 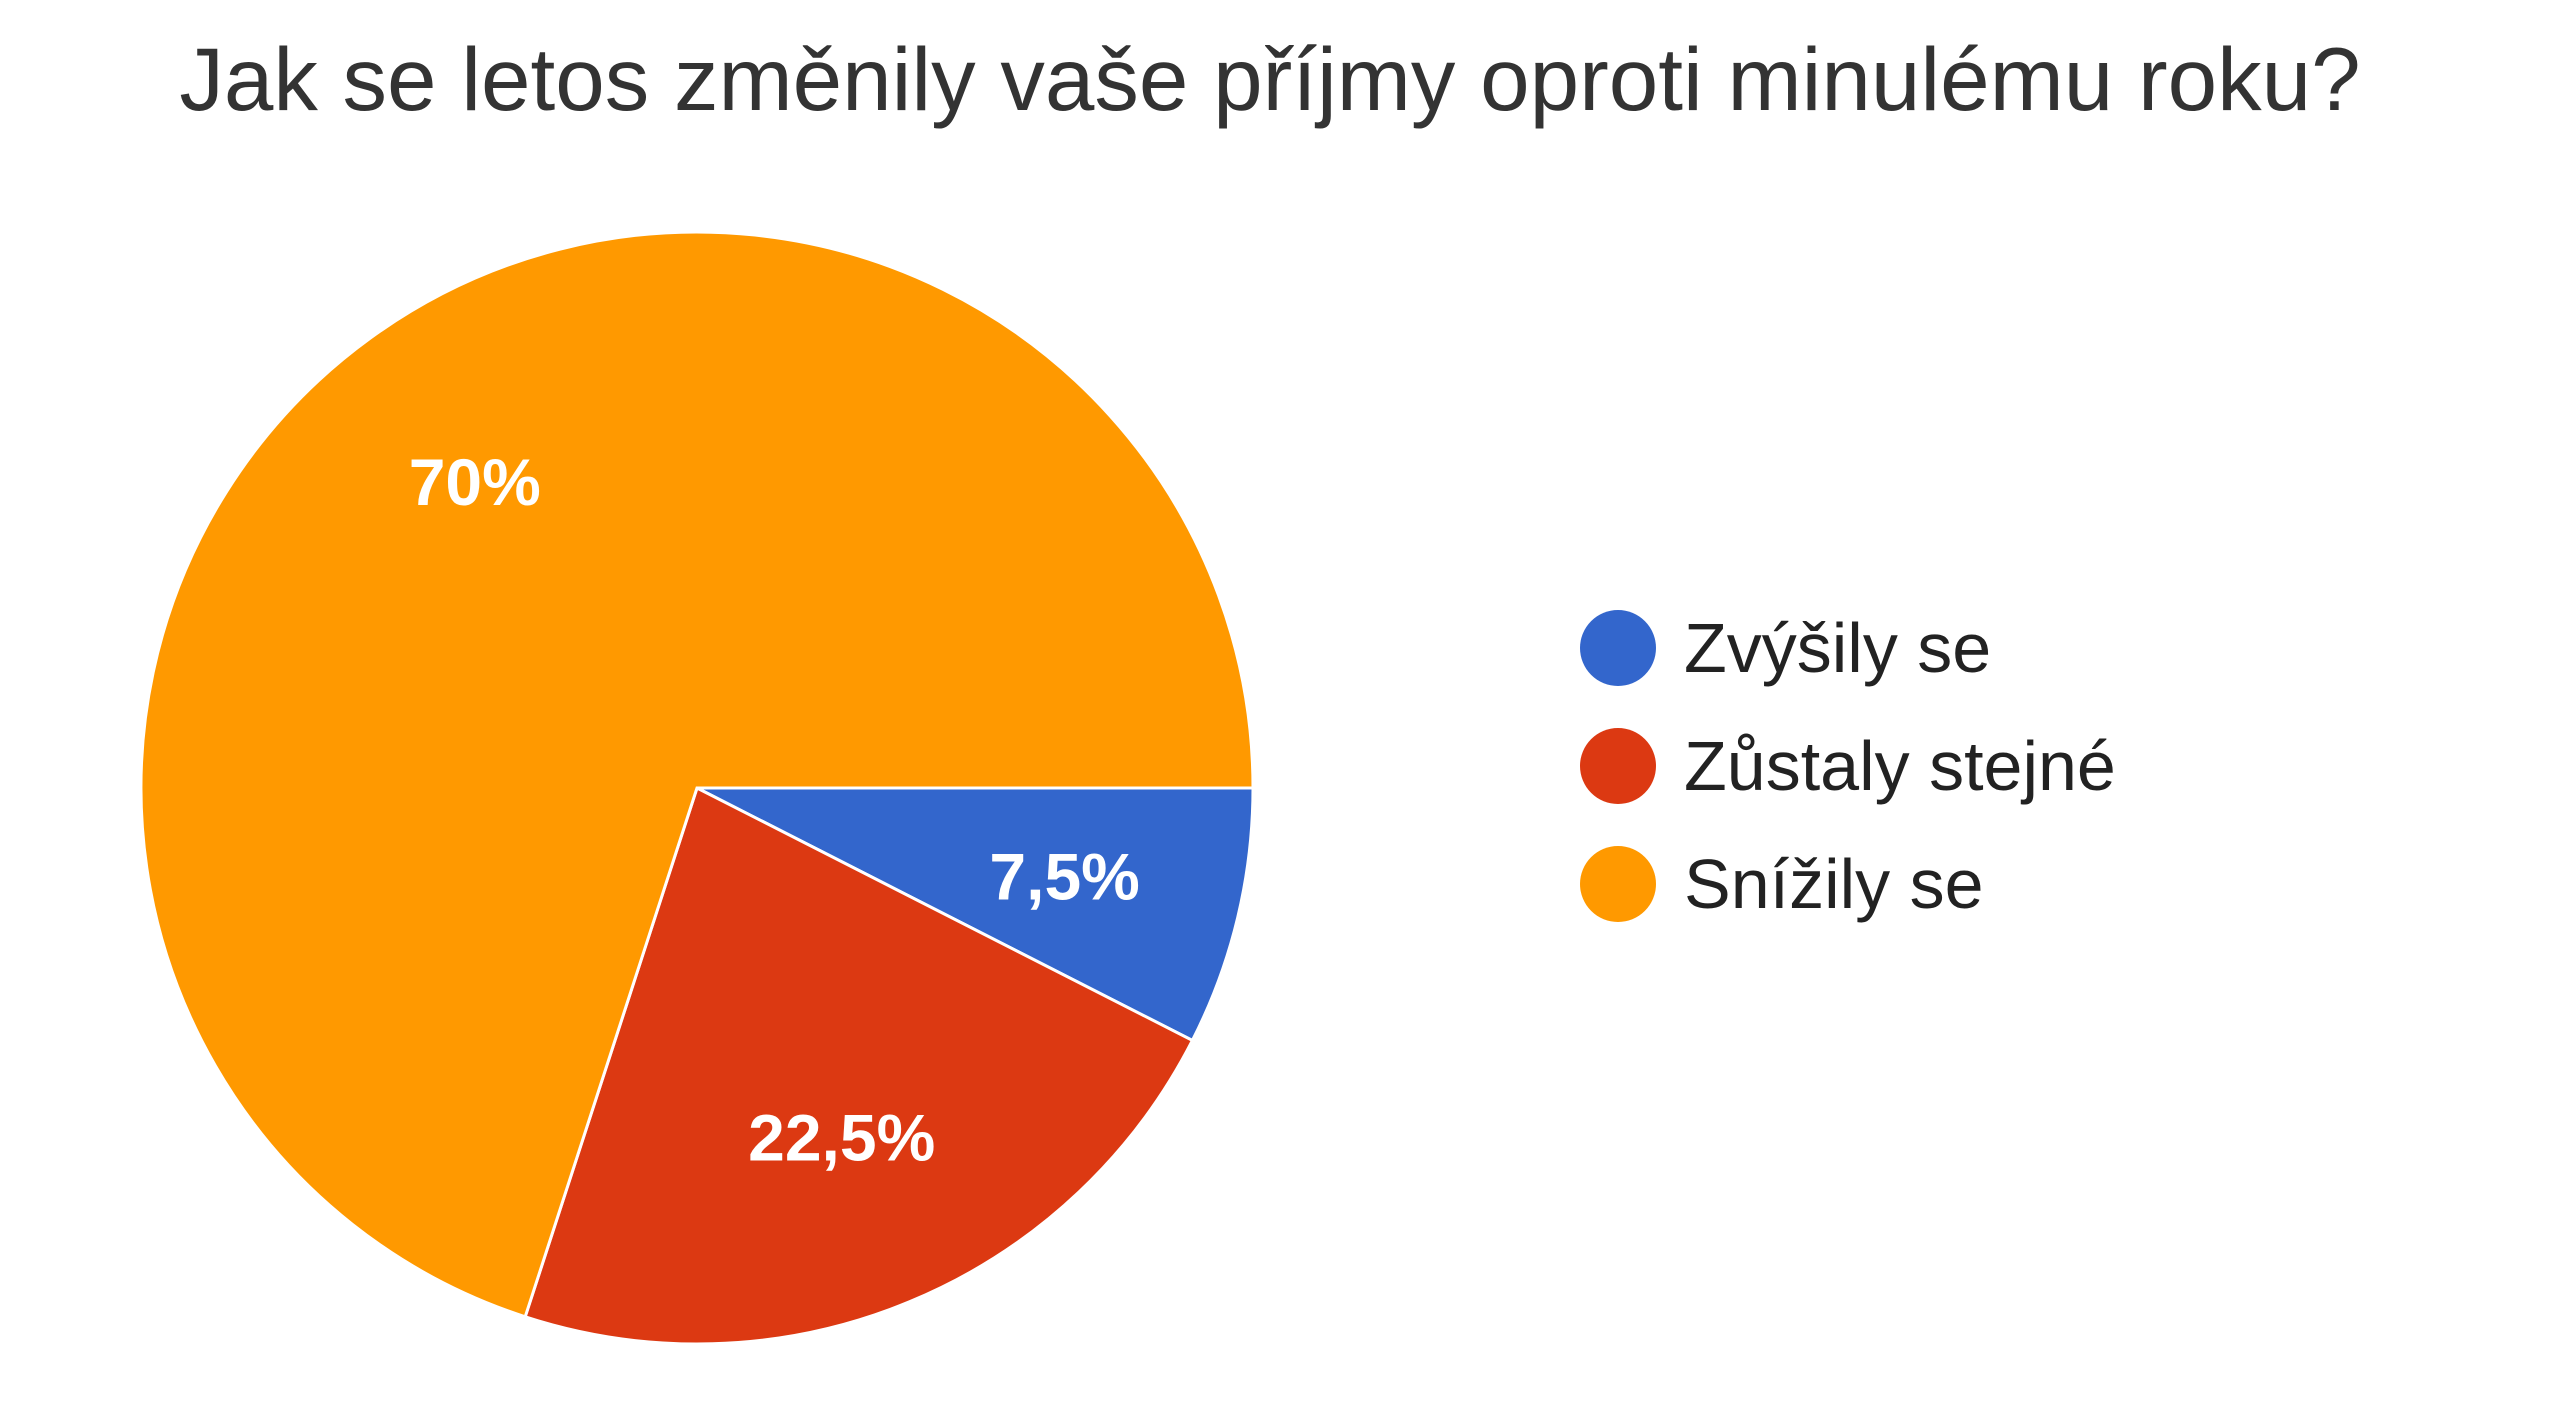 What do you see at coordinates (975, 914) in the screenshot?
I see `pie-slice-zvysily-se` at bounding box center [975, 914].